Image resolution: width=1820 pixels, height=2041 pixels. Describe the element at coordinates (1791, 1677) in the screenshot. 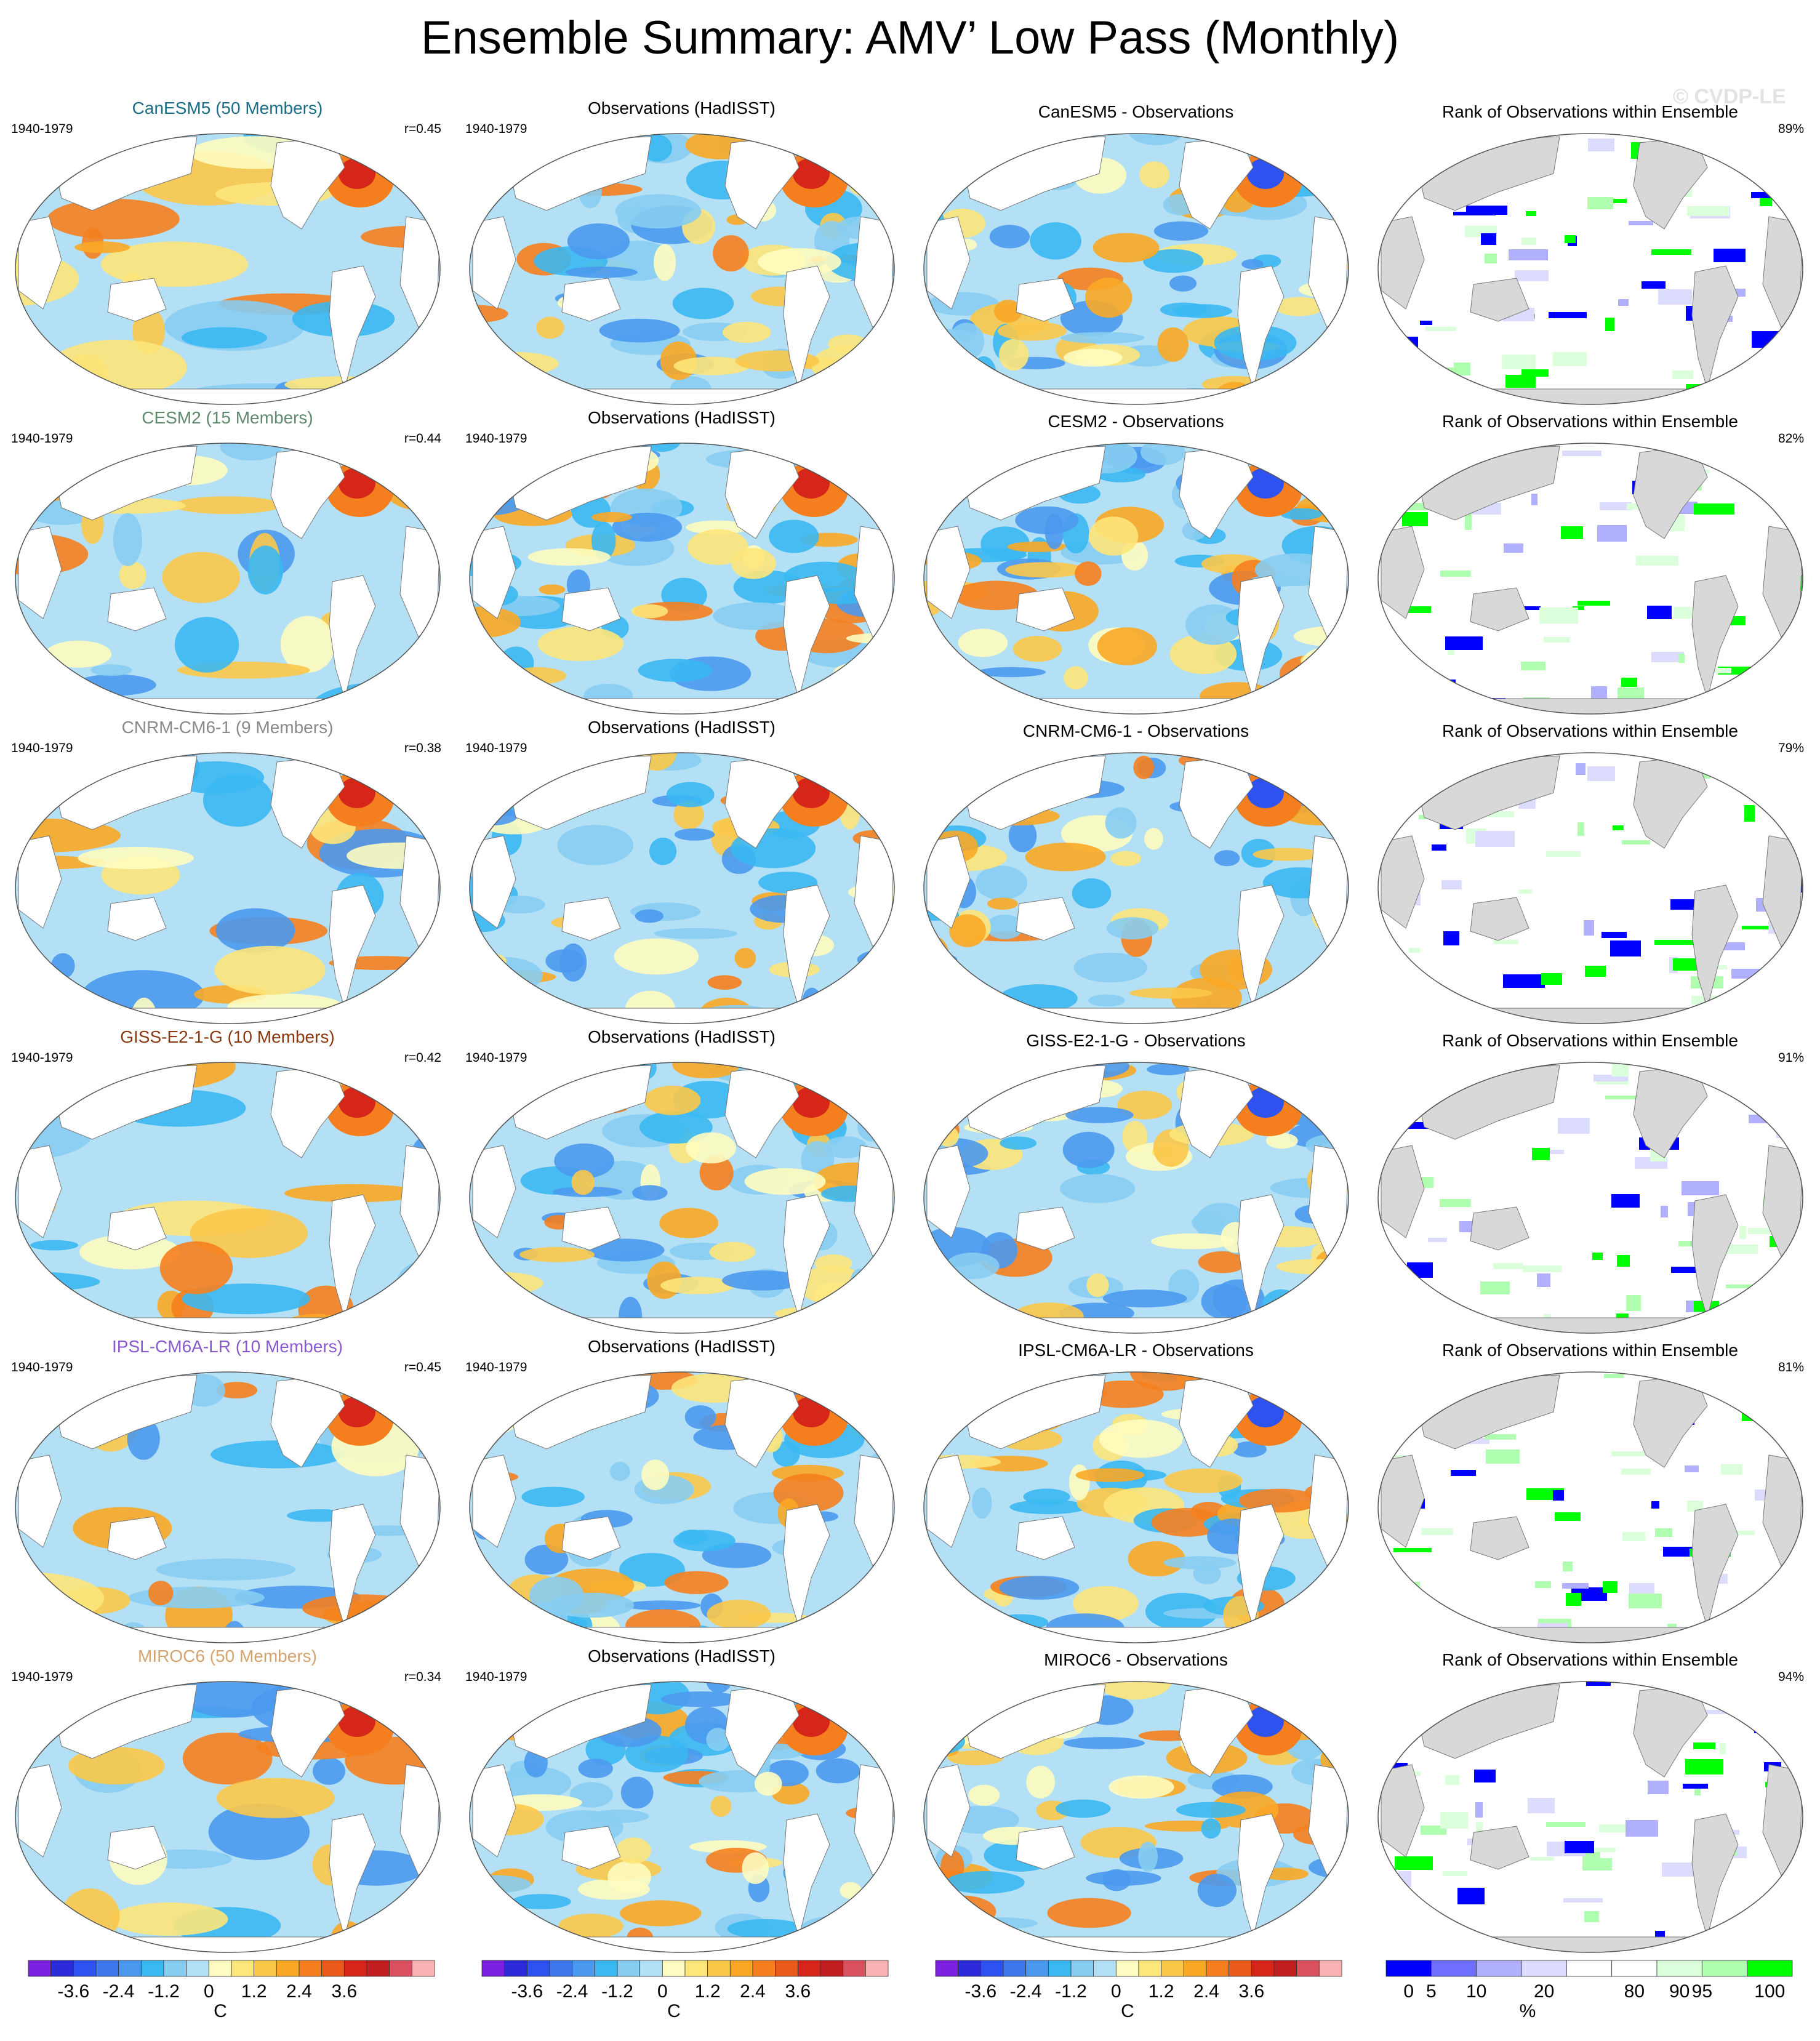

I see `rank-percent-label: 94%` at that location.